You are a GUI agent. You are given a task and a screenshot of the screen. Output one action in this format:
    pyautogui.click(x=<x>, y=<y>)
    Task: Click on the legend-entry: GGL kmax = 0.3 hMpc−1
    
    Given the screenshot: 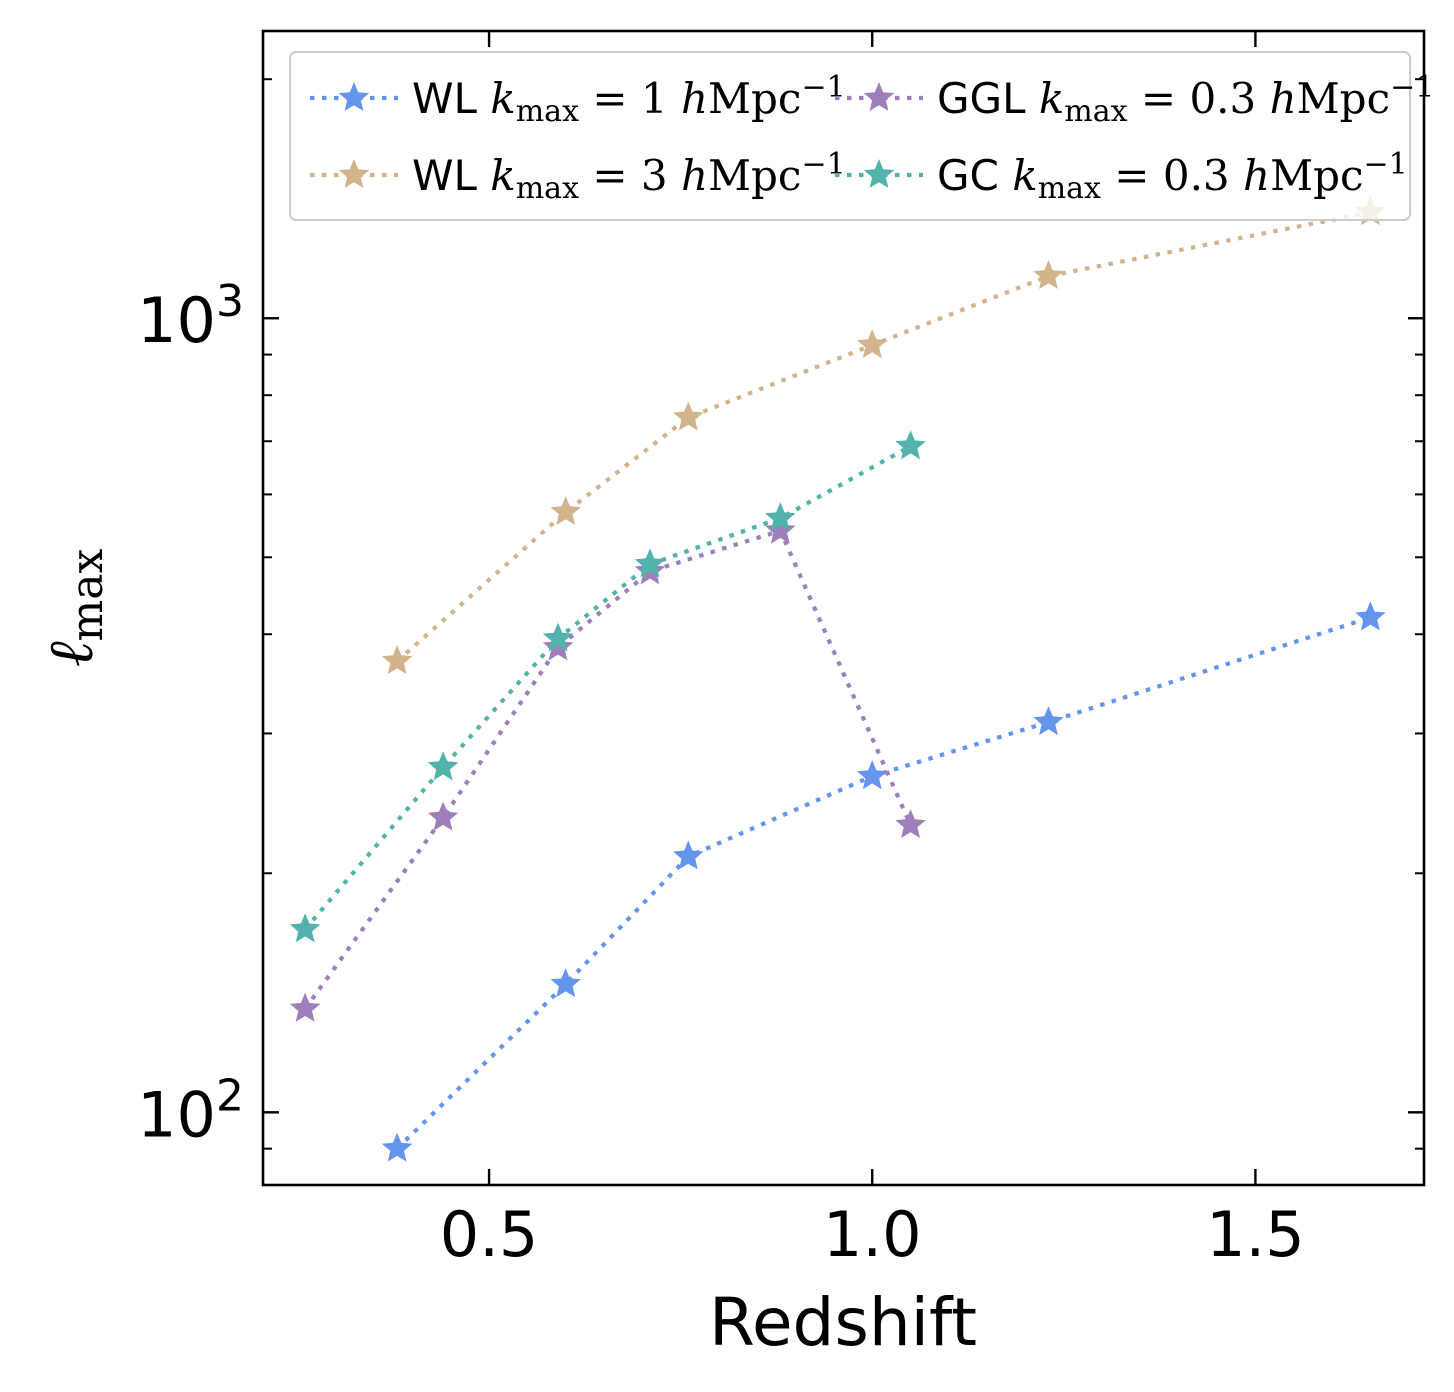 What is the action you would take?
    pyautogui.click(x=1134, y=99)
    